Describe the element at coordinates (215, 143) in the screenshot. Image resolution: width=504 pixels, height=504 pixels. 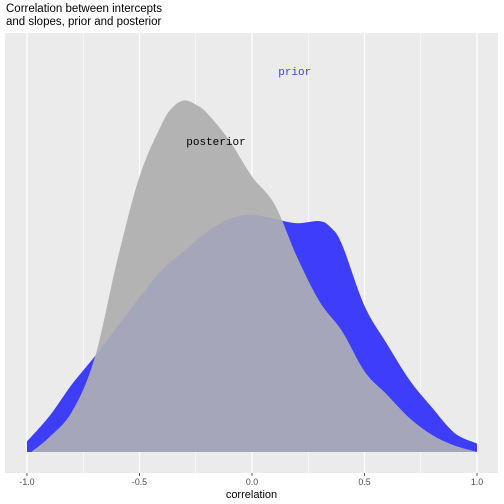
I see `annotation-posterior: posterior` at that location.